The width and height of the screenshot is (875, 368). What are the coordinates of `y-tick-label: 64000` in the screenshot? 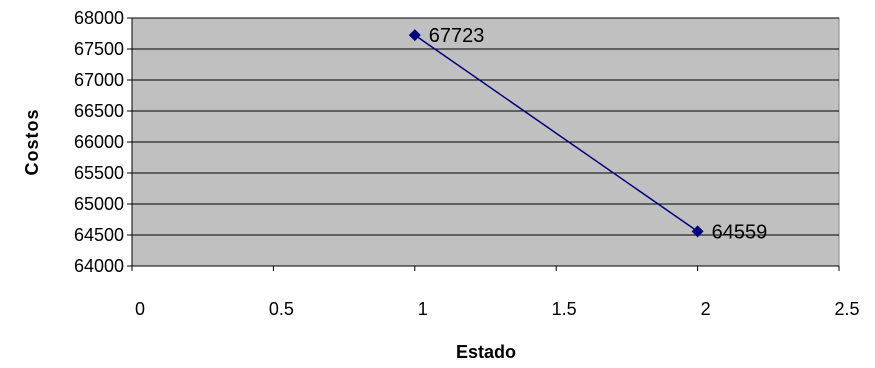 It's located at (99, 266).